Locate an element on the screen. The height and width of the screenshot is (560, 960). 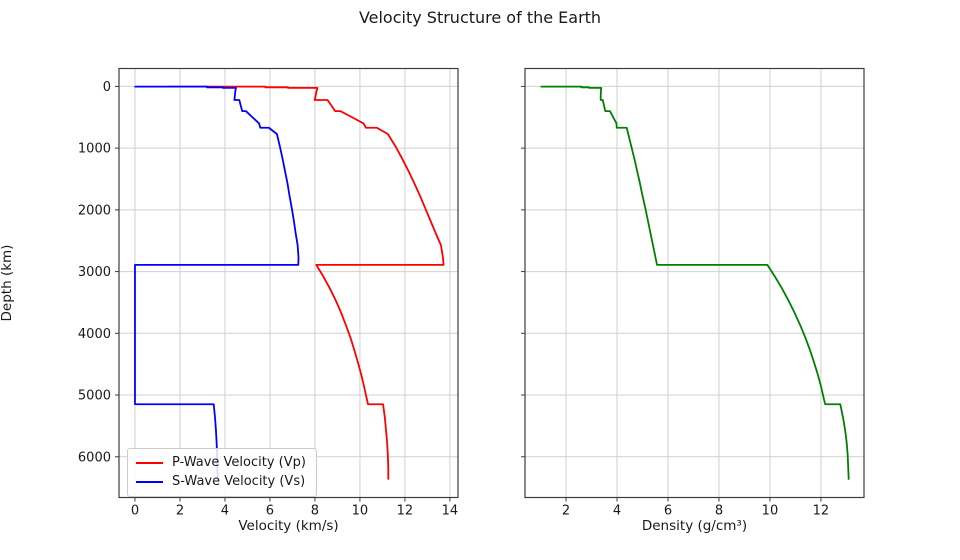
legend-item-s-wave: S-Wave Velocity (Vs) is located at coordinates (221, 481).